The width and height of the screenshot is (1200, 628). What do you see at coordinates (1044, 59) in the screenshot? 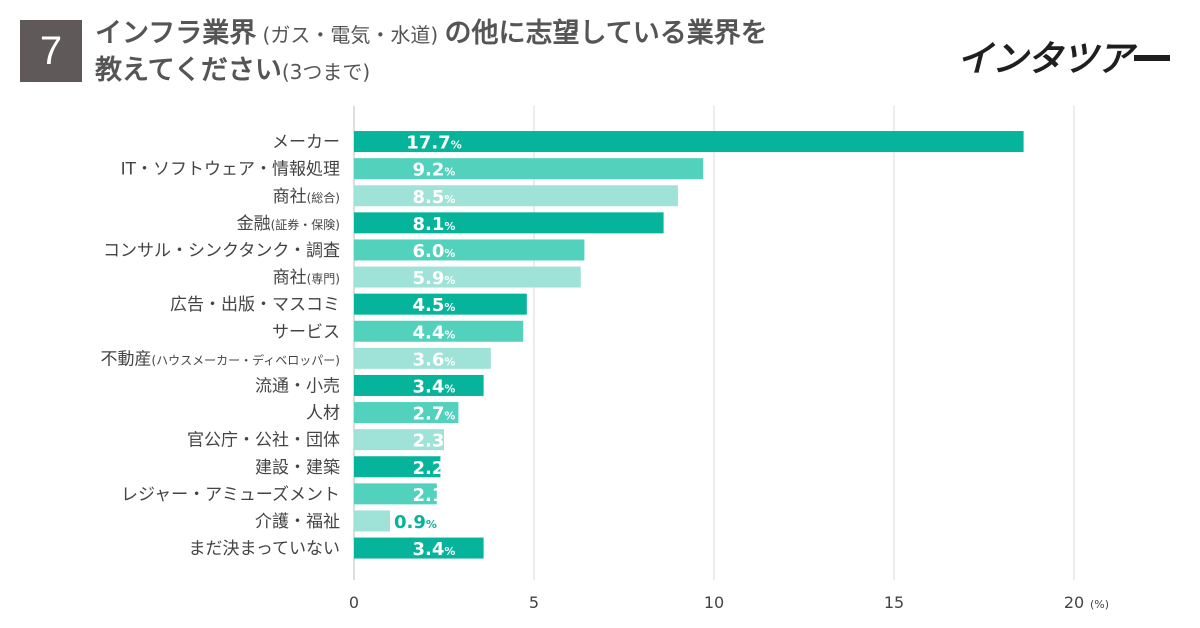
I see `logo-text: インタツア` at bounding box center [1044, 59].